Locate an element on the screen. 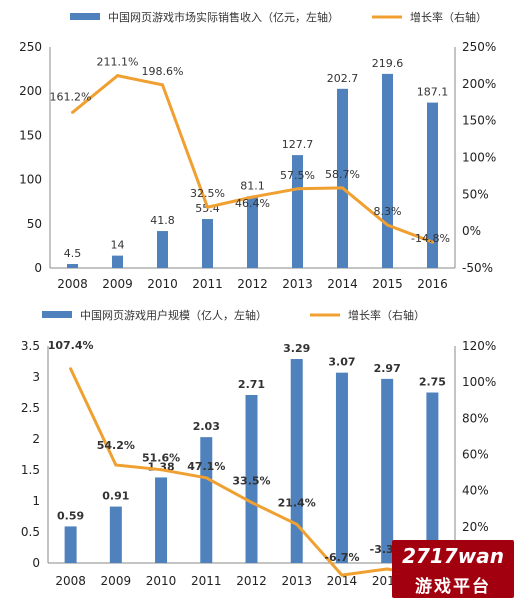 Image resolution: width=517 pixels, height=600 pixels. right-axis-tick-label: 50% is located at coordinates (475, 194).